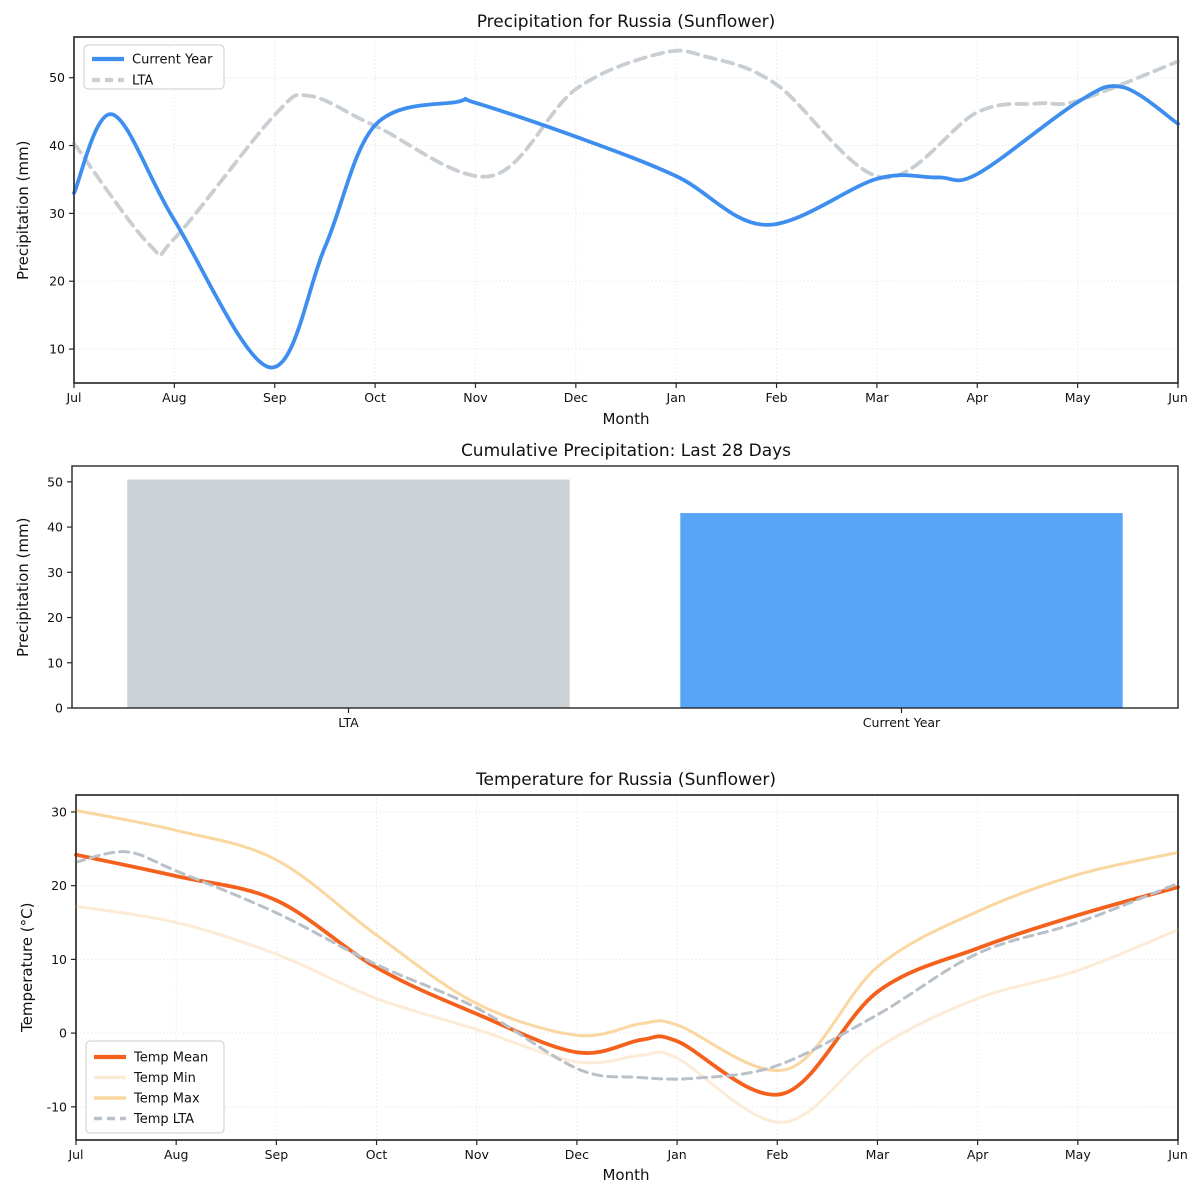 This screenshot has width=1200, height=1200. I want to click on legend-label: Temp Mean, so click(170, 1058).